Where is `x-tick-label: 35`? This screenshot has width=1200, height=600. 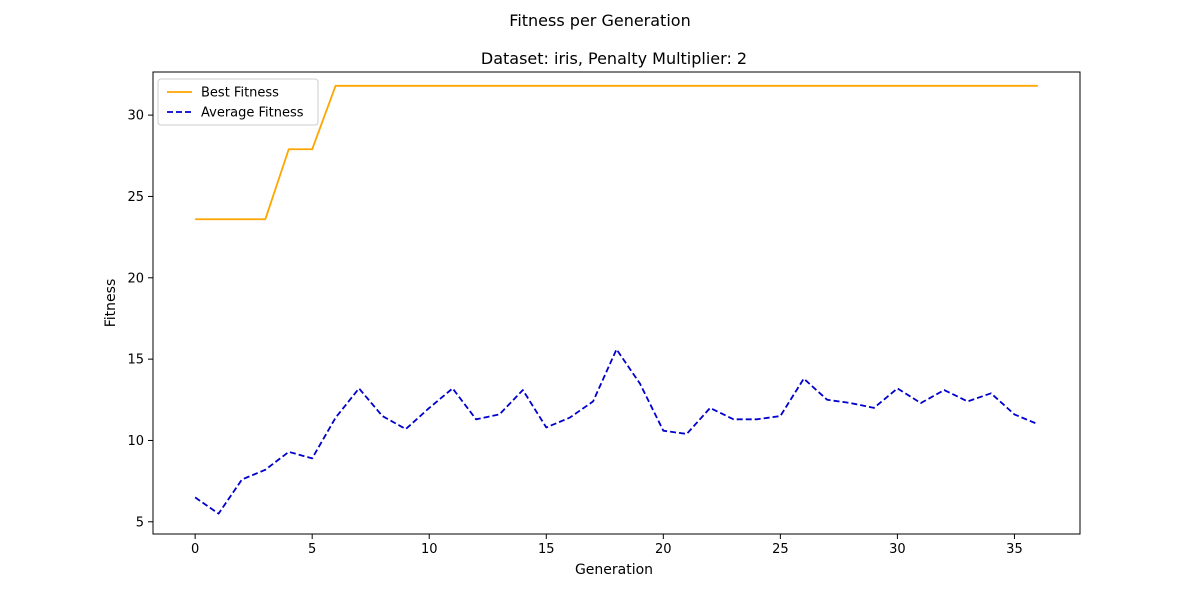 x-tick-label: 35 is located at coordinates (1014, 549).